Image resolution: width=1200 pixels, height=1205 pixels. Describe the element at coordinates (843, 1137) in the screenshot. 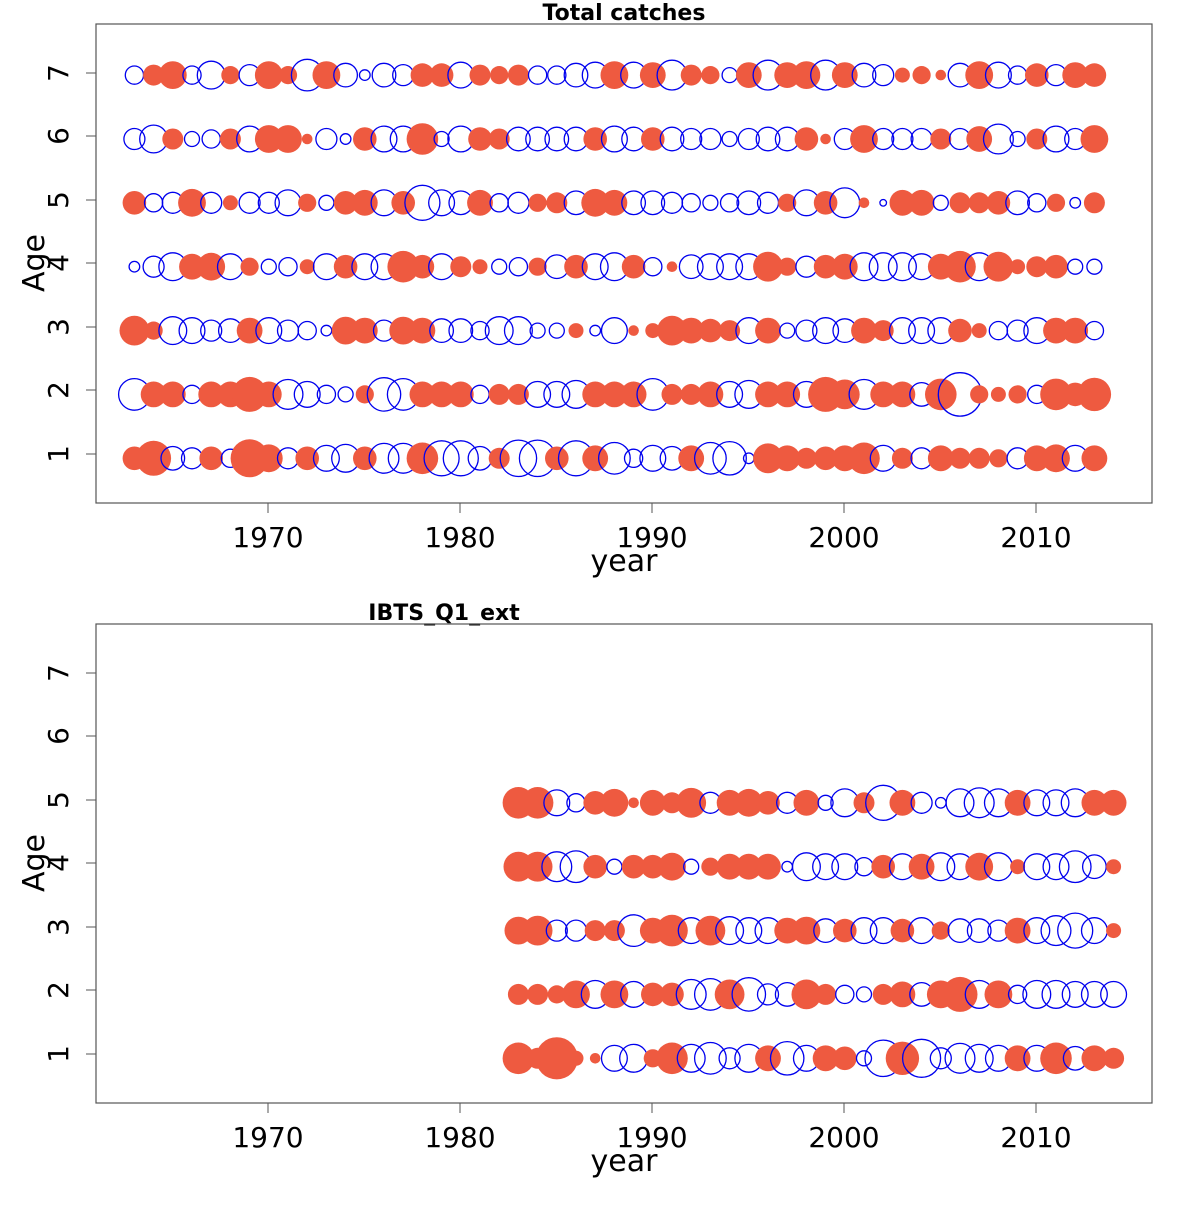

I see `x-tick-label: 2000` at that location.